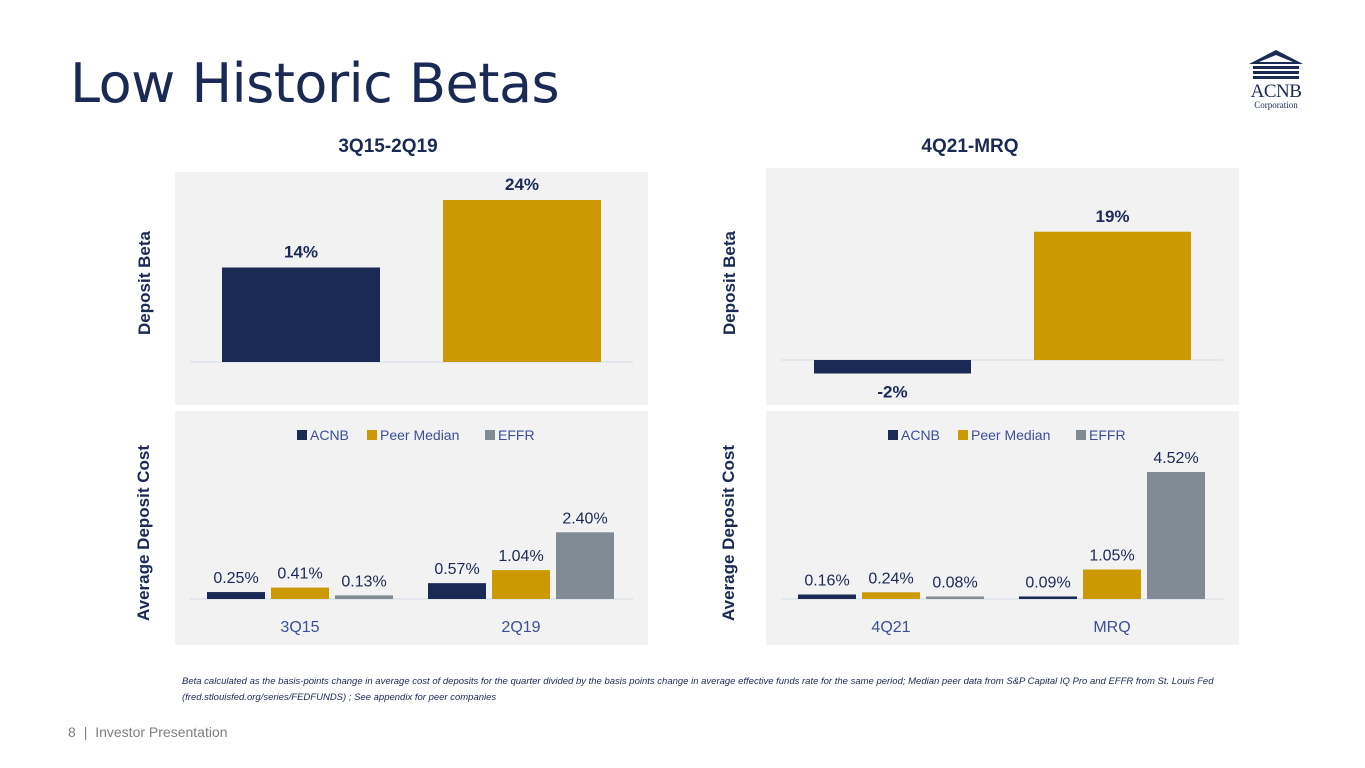  Describe the element at coordinates (892, 367) in the screenshot. I see `beta-right-bar-acnb` at that location.